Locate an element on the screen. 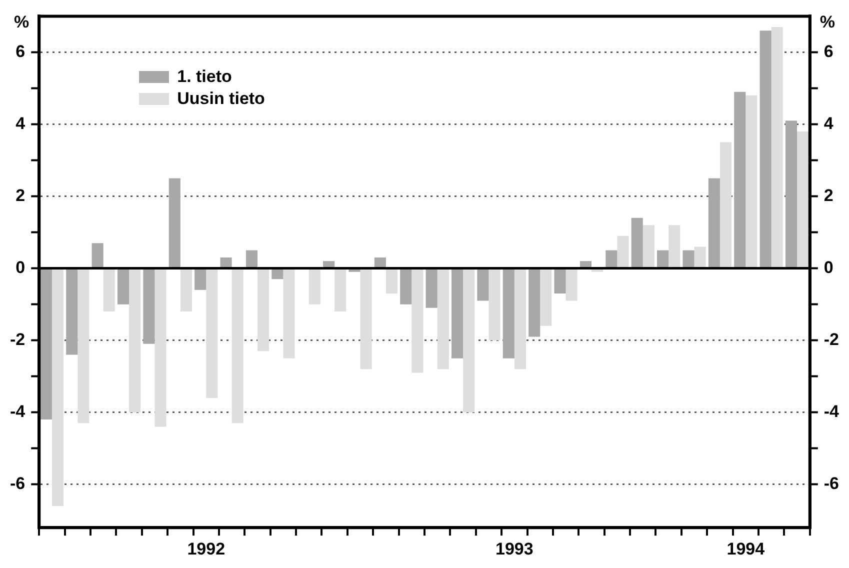 This screenshot has height=568, width=849. y-tick-label: -2 is located at coordinates (18, 340).